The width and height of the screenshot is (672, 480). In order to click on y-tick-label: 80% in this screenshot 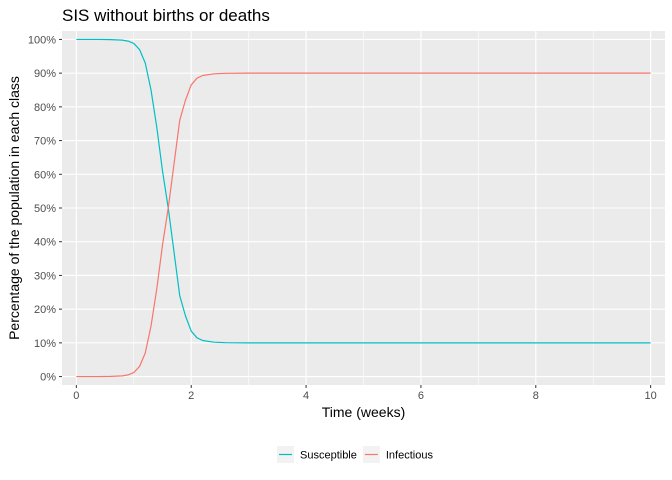, I will do `click(45, 108)`.